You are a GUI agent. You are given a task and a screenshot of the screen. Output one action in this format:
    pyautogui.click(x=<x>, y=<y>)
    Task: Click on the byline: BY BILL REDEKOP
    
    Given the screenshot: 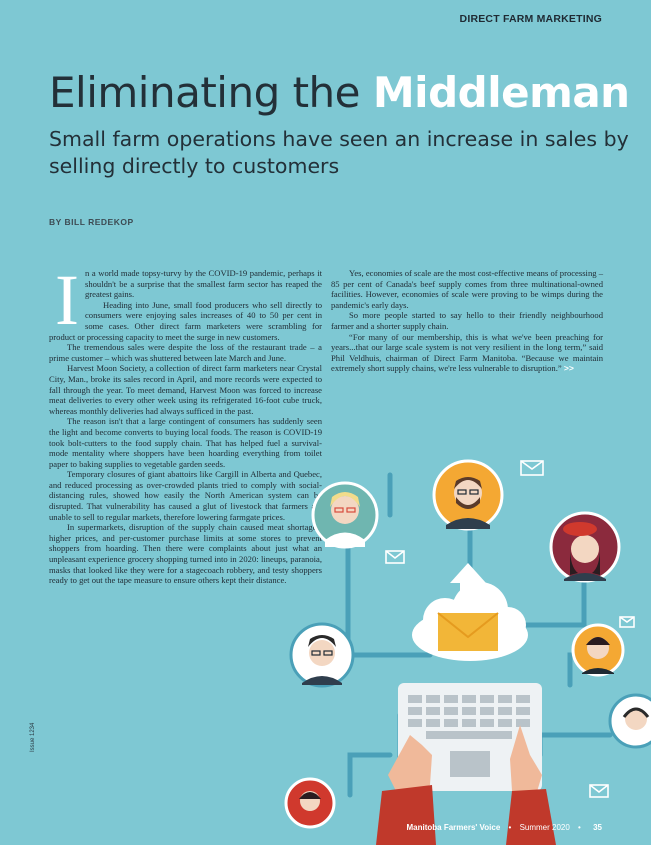 What is the action you would take?
    pyautogui.click(x=91, y=222)
    